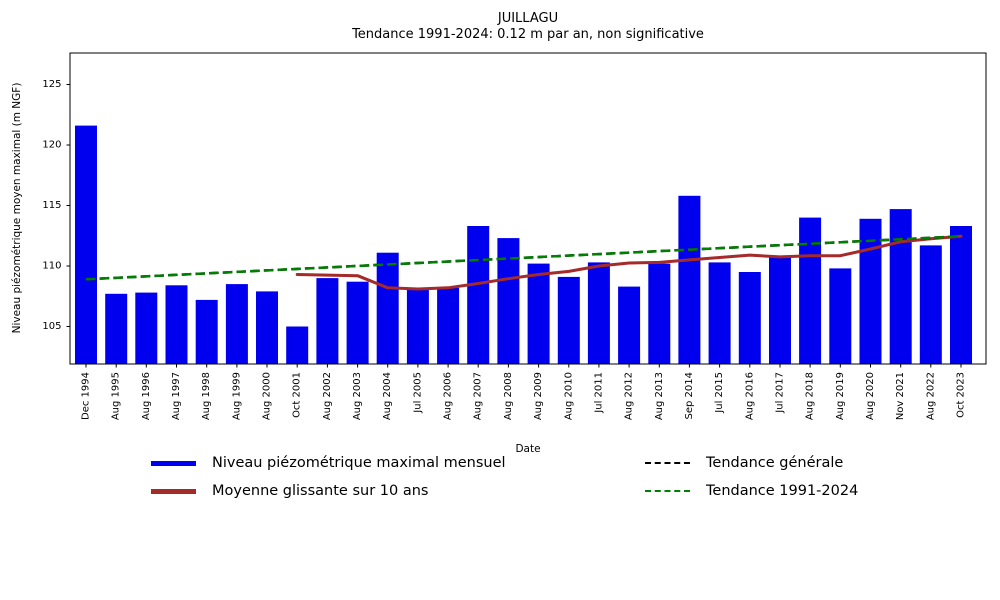 The height and width of the screenshot is (600, 1000). What do you see at coordinates (629, 396) in the screenshot?
I see `x-tick-label: Aug 2012` at bounding box center [629, 396].